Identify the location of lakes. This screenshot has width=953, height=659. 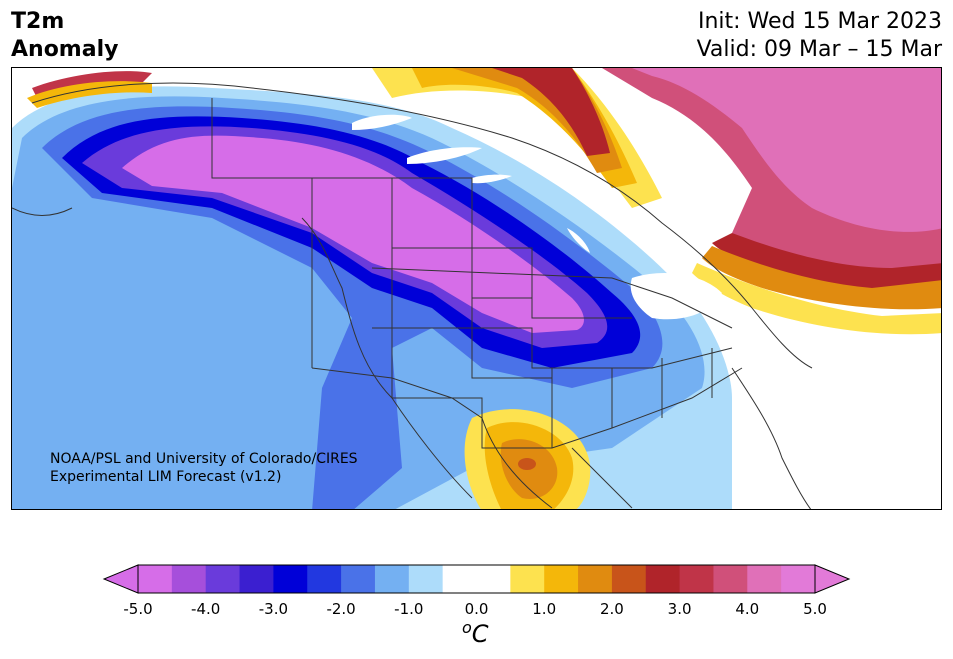
(537, 217).